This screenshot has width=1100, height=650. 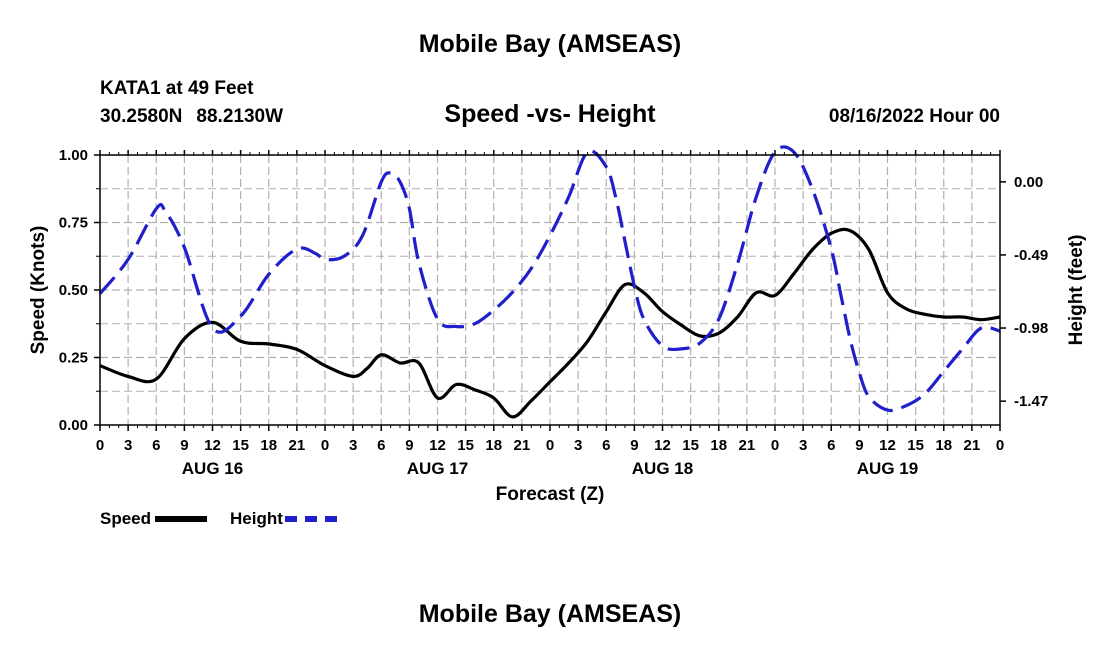 What do you see at coordinates (550, 494) in the screenshot?
I see `x-axis-label: Forecast (Z)` at bounding box center [550, 494].